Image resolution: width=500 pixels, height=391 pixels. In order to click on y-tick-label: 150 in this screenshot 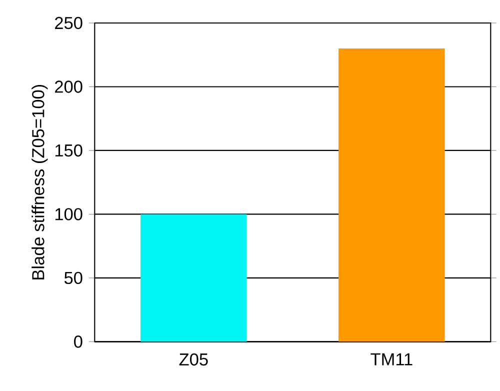, I will do `click(68, 150)`.